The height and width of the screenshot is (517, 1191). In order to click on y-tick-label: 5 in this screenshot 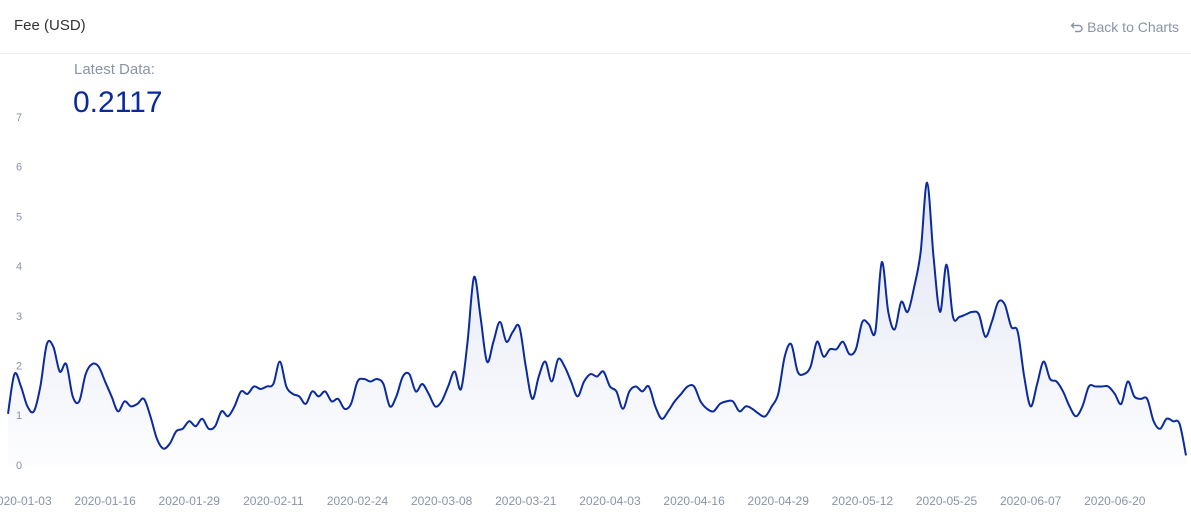, I will do `click(19, 217)`.